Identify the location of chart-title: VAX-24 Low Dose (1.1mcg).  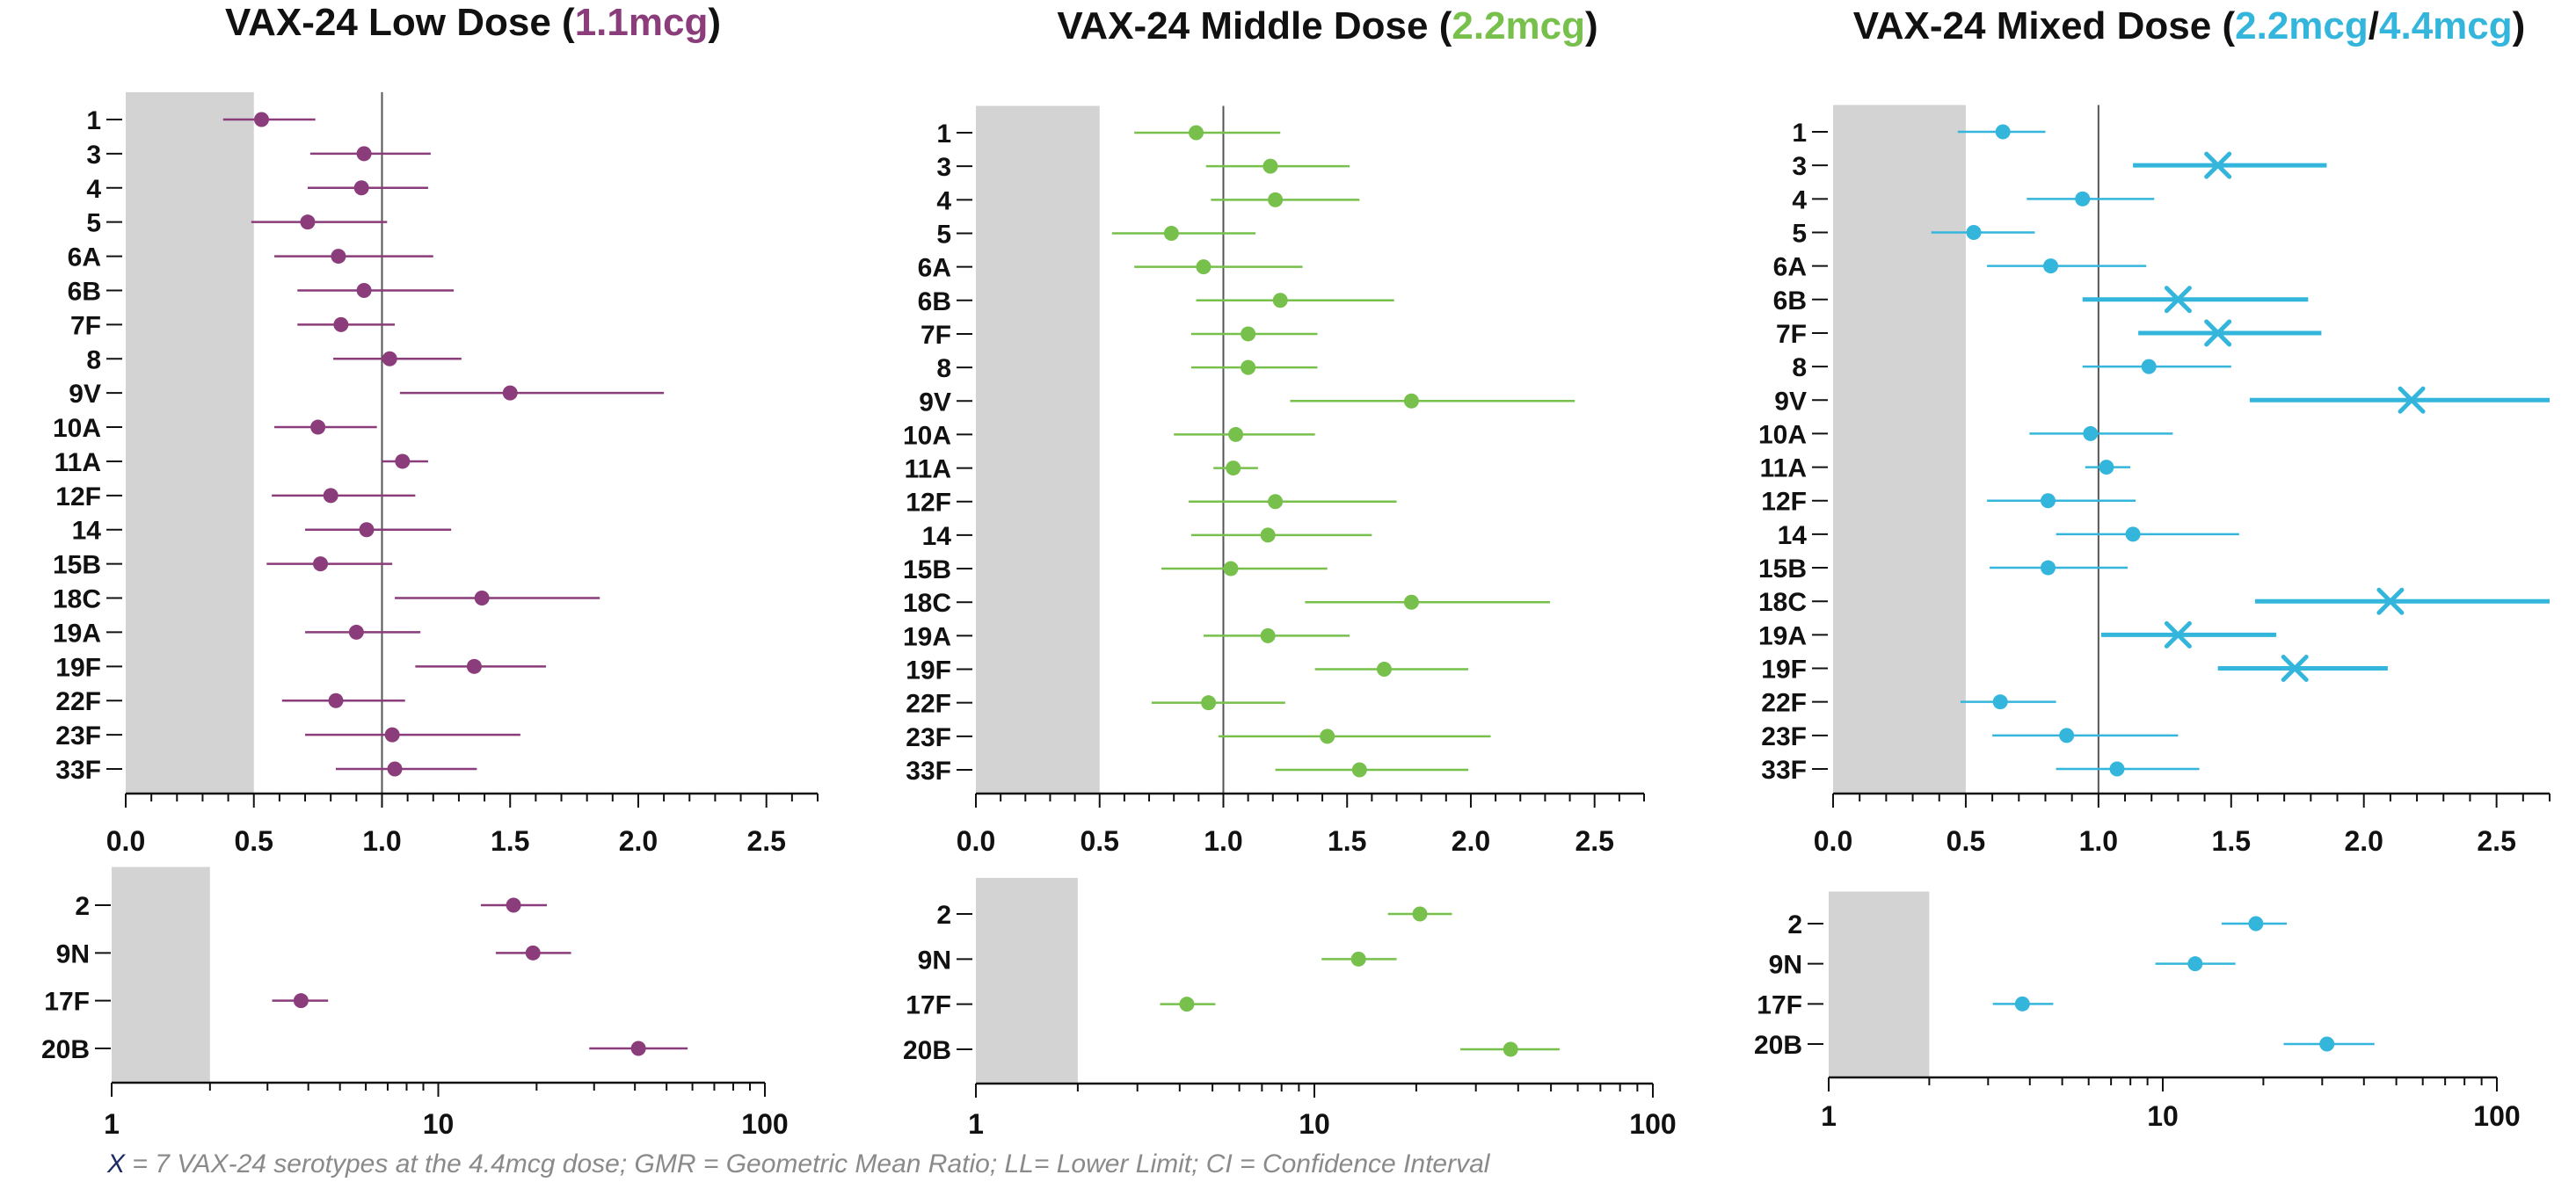
(473, 22).